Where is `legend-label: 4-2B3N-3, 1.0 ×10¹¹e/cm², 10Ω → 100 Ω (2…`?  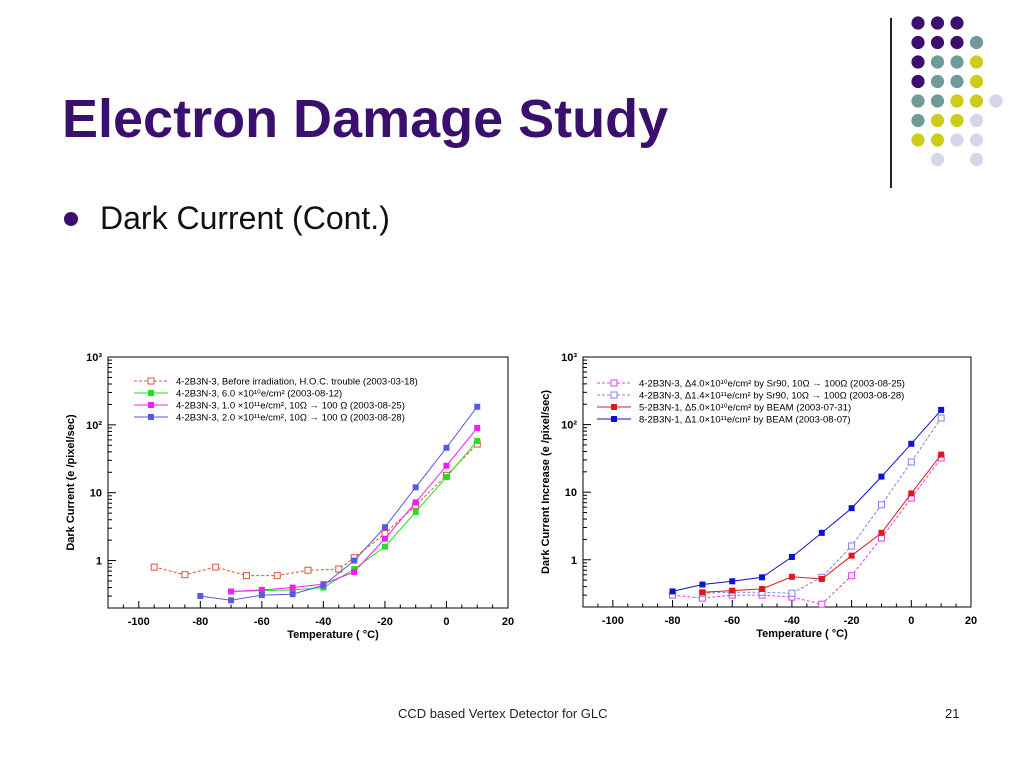
legend-label: 4-2B3N-3, 1.0 ×10¹¹e/cm², 10Ω → 100 Ω (2… is located at coordinates (290, 406).